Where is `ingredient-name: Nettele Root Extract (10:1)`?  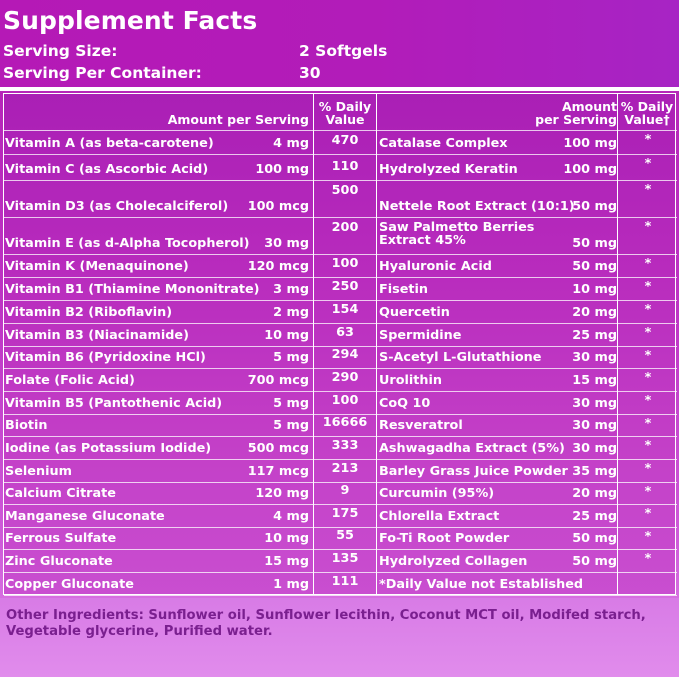 ingredient-name: Nettele Root Extract (10:1) is located at coordinates (477, 206).